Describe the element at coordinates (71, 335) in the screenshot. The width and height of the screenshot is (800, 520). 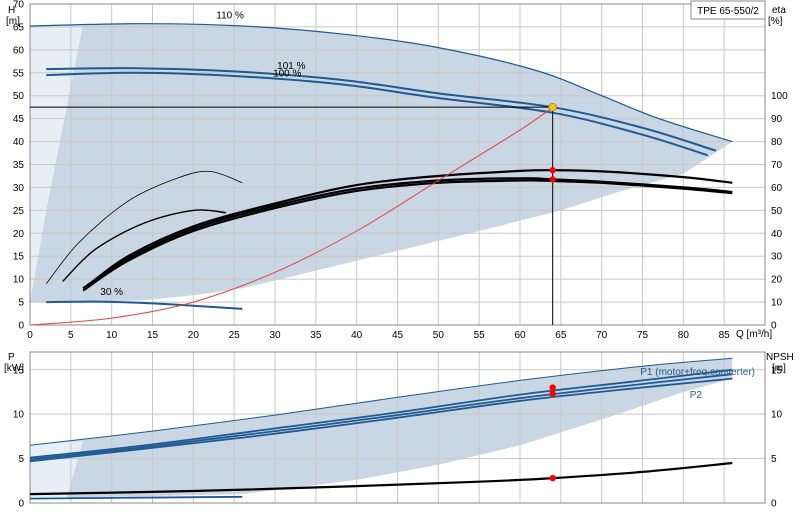
I see `head-x-tick: 5` at that location.